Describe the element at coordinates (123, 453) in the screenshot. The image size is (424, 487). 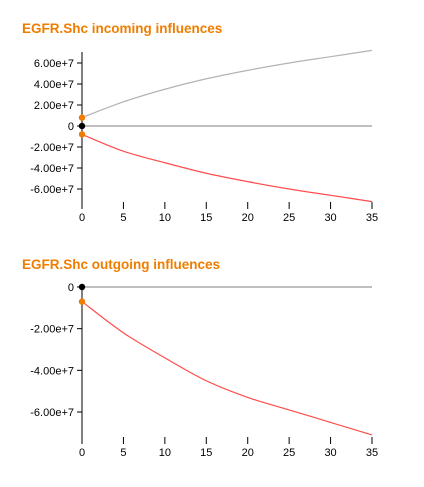
I see `outgoing-x-tick-label: 5` at that location.